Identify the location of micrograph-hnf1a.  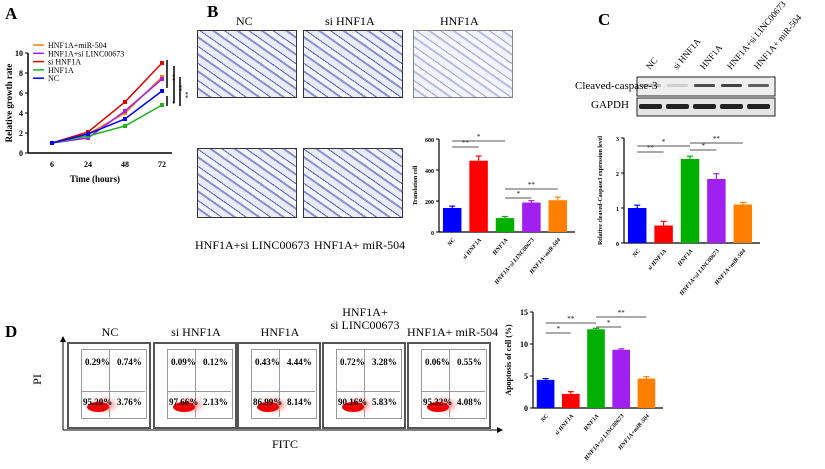
(463, 64).